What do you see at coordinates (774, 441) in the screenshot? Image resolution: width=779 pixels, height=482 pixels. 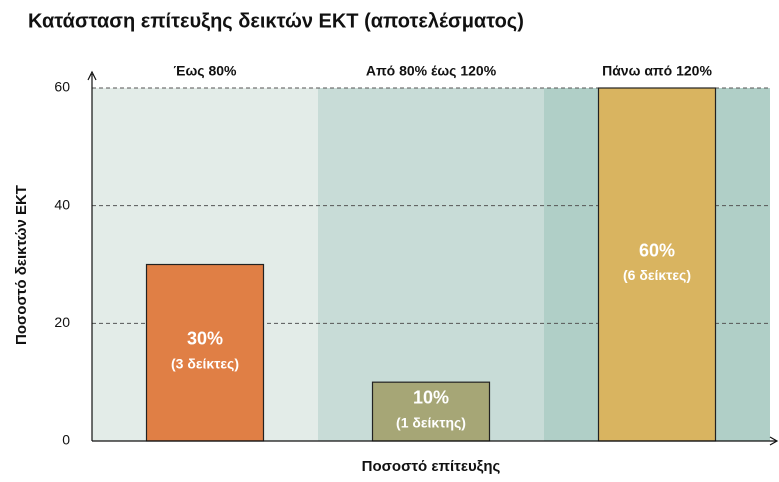 I see `x-axis-arrow` at bounding box center [774, 441].